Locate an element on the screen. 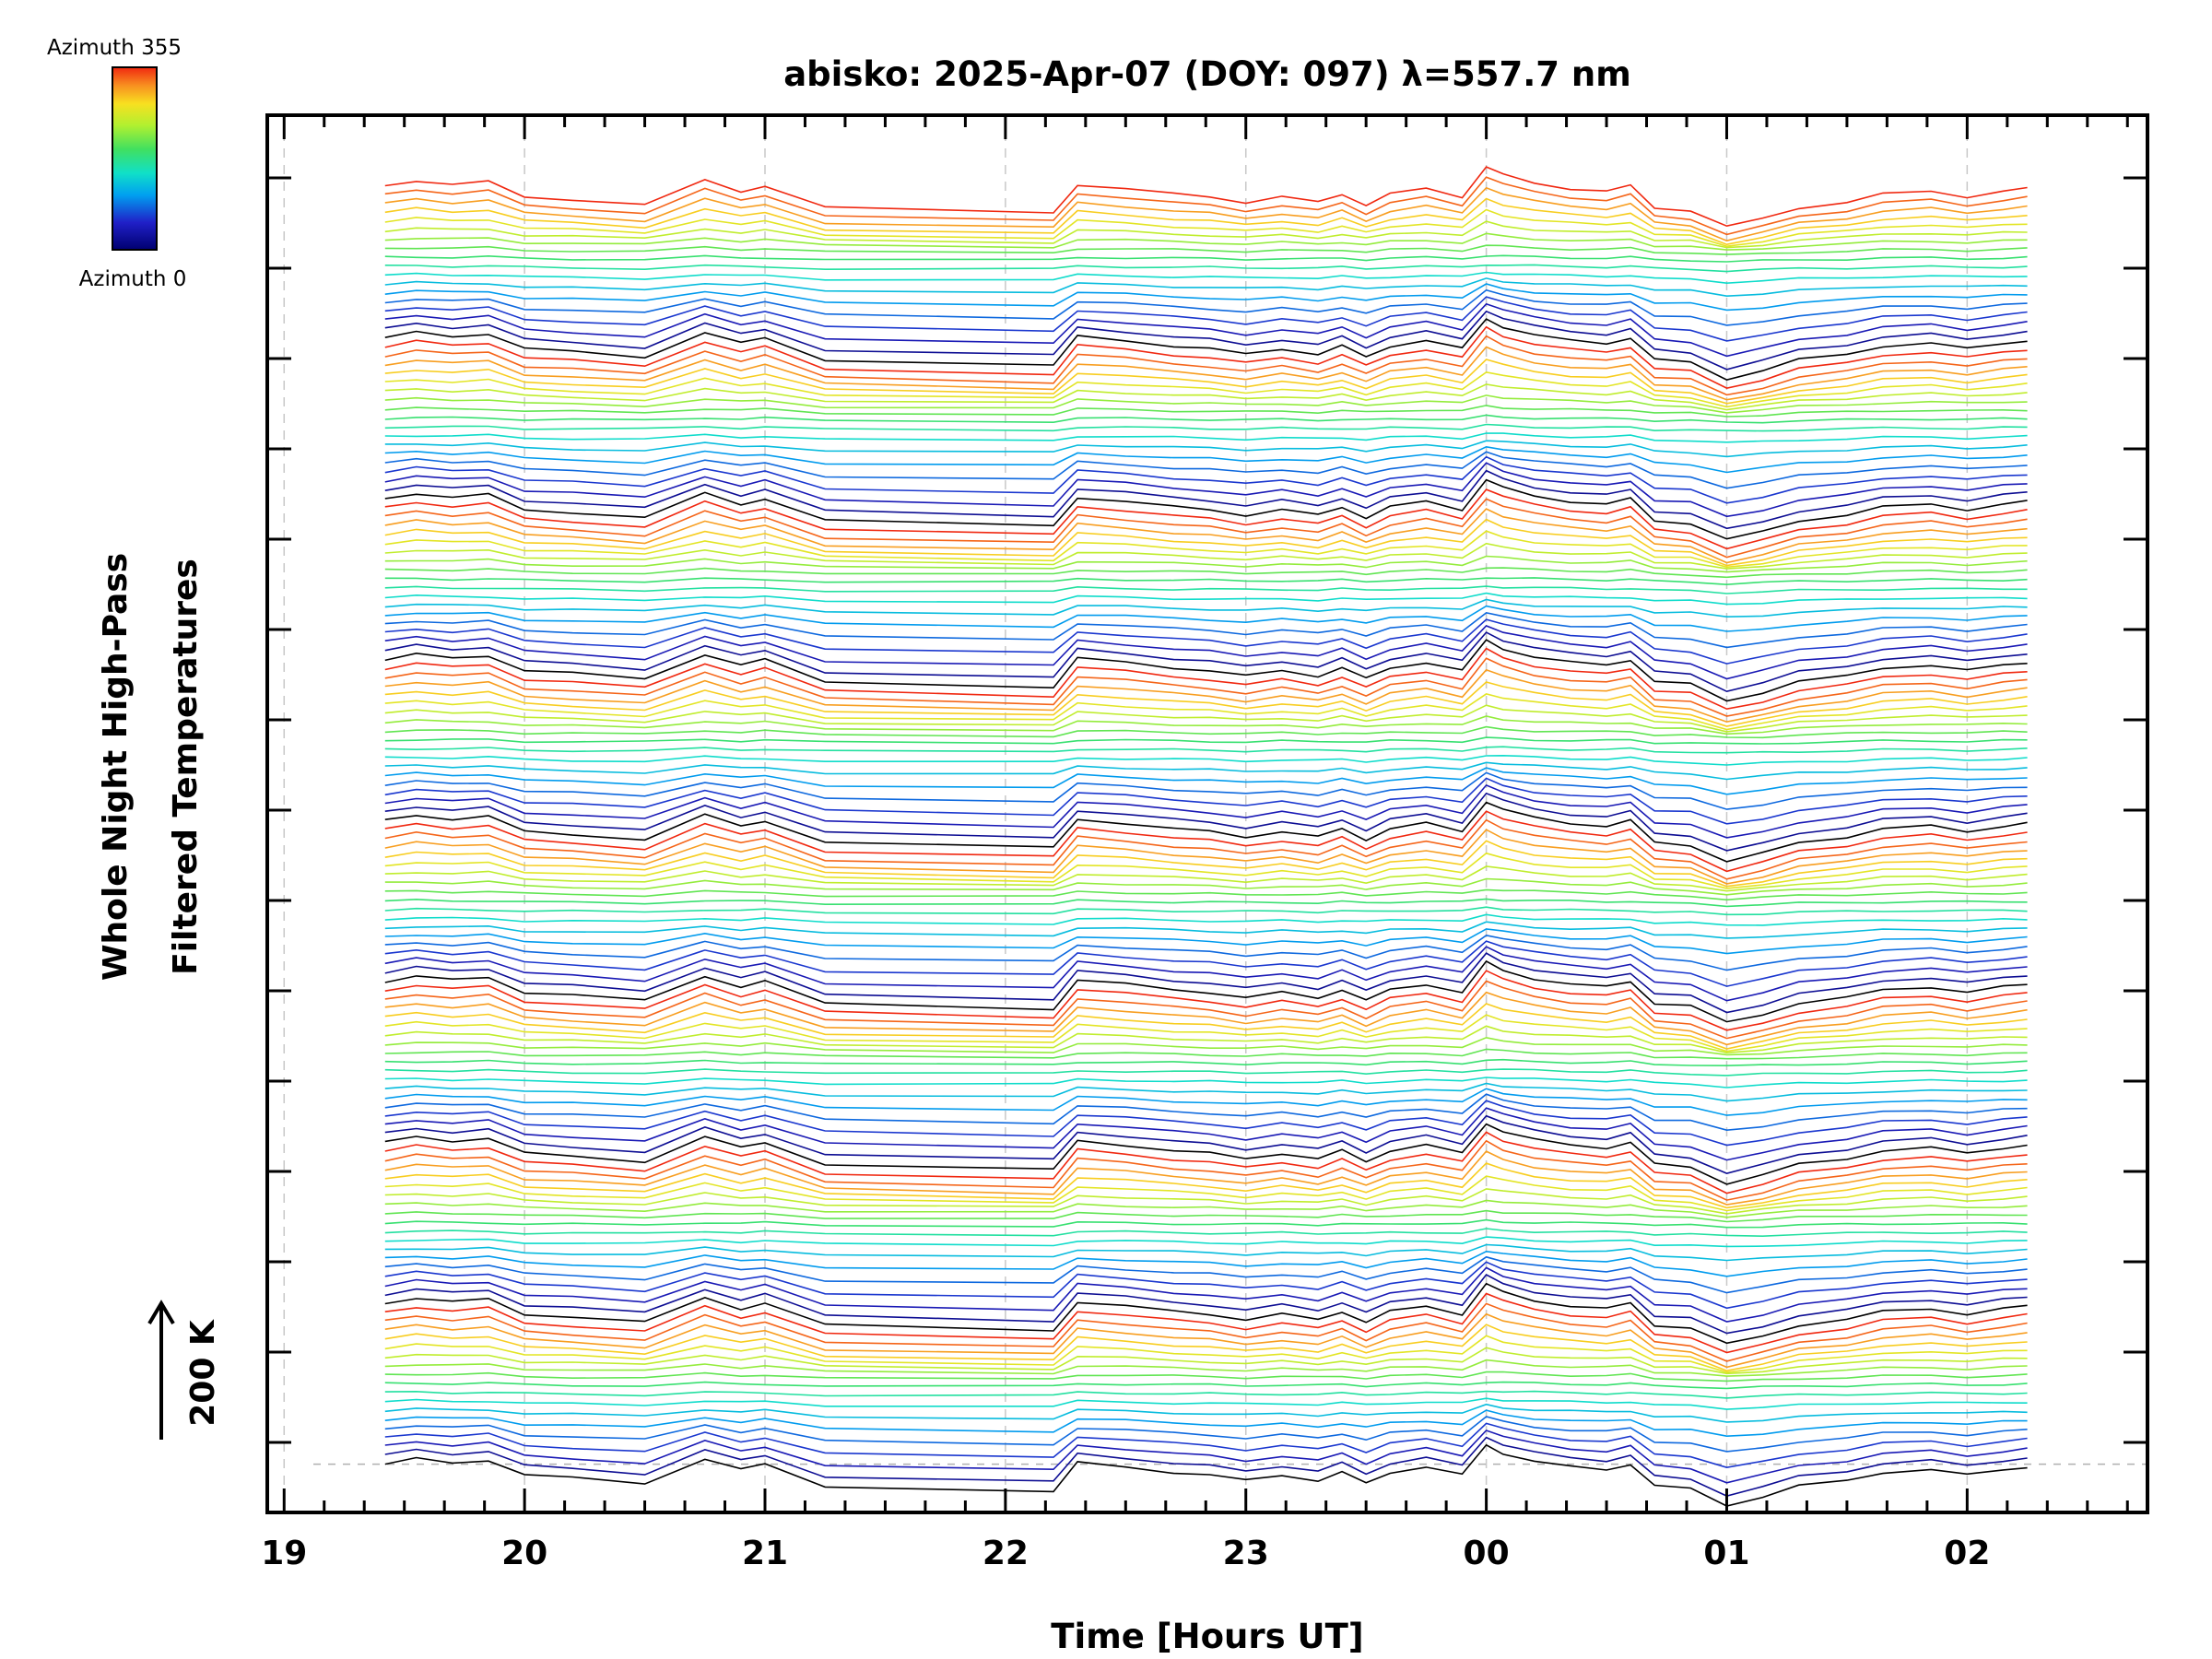  colorbar-top-label: Azimuth 355 is located at coordinates (114, 48).